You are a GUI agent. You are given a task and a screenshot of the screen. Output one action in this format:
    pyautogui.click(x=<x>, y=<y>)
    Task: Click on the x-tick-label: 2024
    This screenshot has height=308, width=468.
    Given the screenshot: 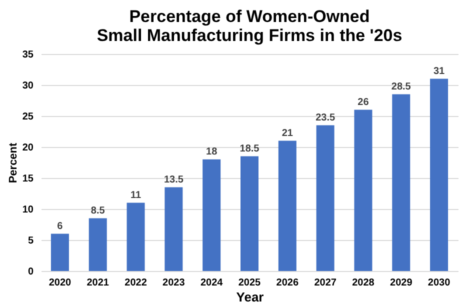 What is the action you would take?
    pyautogui.click(x=212, y=283)
    